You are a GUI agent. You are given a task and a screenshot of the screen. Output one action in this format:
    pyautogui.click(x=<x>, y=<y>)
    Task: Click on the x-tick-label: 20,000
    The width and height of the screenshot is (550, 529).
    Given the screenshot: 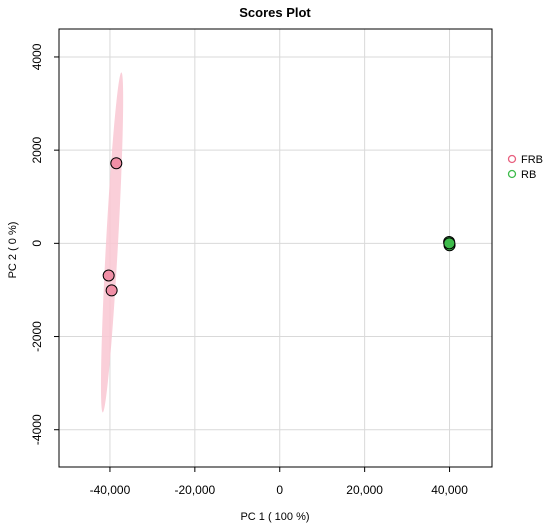 What is the action you would take?
    pyautogui.click(x=364, y=490)
    